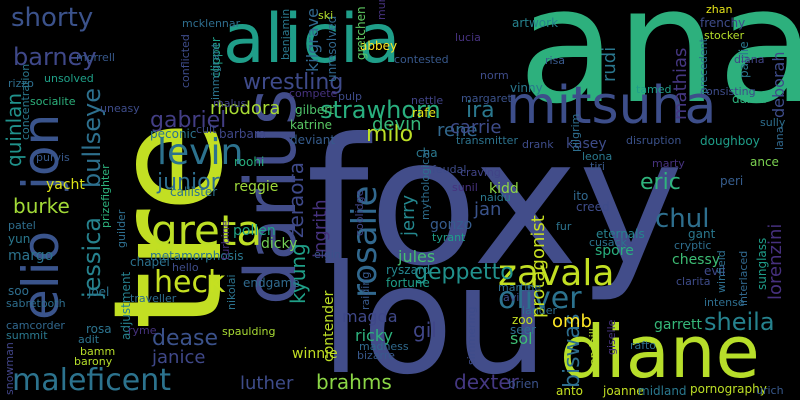 The image size is (800, 400). I want to click on word-interlaced: interlaced, so click(743, 278).